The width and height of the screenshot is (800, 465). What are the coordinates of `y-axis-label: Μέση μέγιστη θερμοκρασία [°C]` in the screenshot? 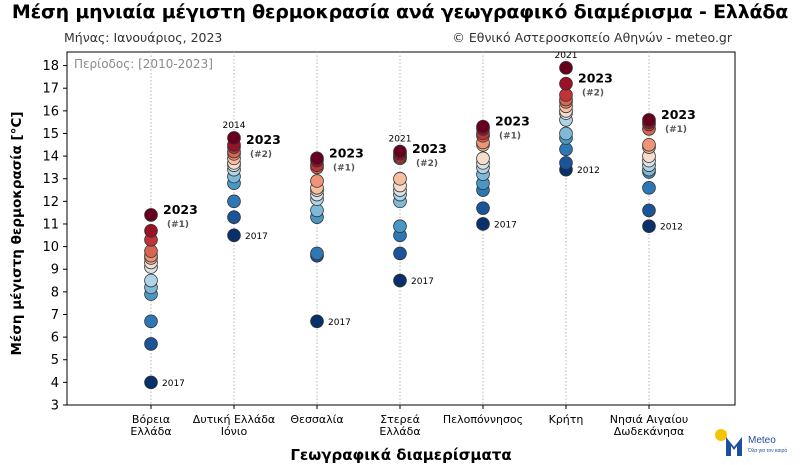 It's located at (17, 233).